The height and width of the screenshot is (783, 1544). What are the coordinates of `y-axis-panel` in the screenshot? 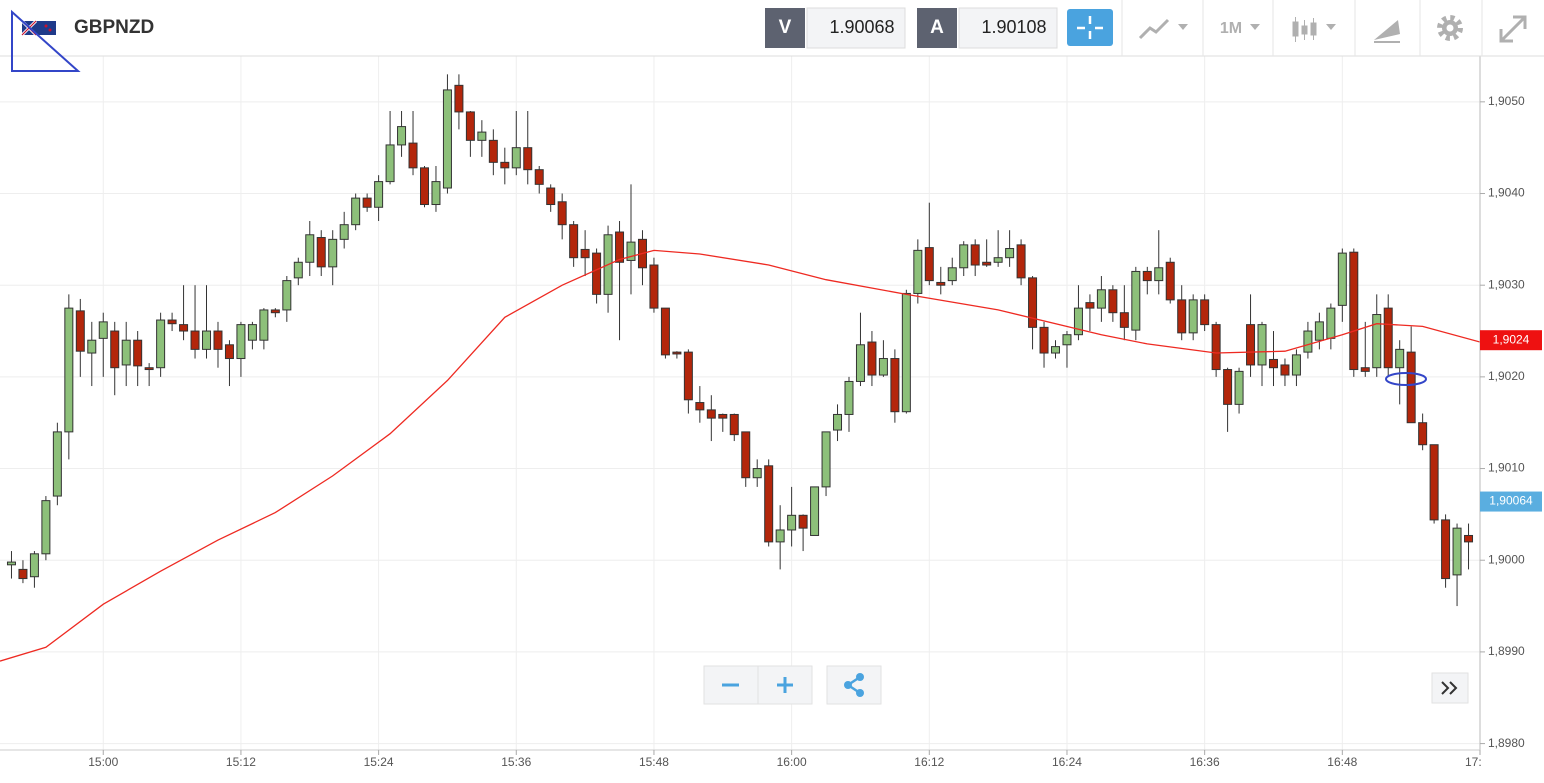 It's located at (1512, 419).